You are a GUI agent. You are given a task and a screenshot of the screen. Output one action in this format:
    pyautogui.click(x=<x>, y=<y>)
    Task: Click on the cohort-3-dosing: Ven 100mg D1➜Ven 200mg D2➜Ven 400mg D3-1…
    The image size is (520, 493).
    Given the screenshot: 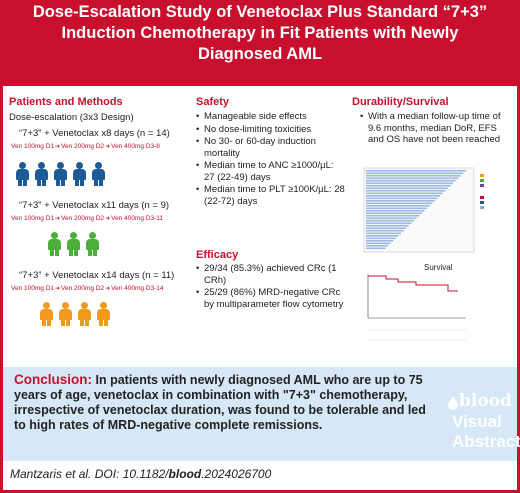 What is the action you would take?
    pyautogui.click(x=87, y=288)
    